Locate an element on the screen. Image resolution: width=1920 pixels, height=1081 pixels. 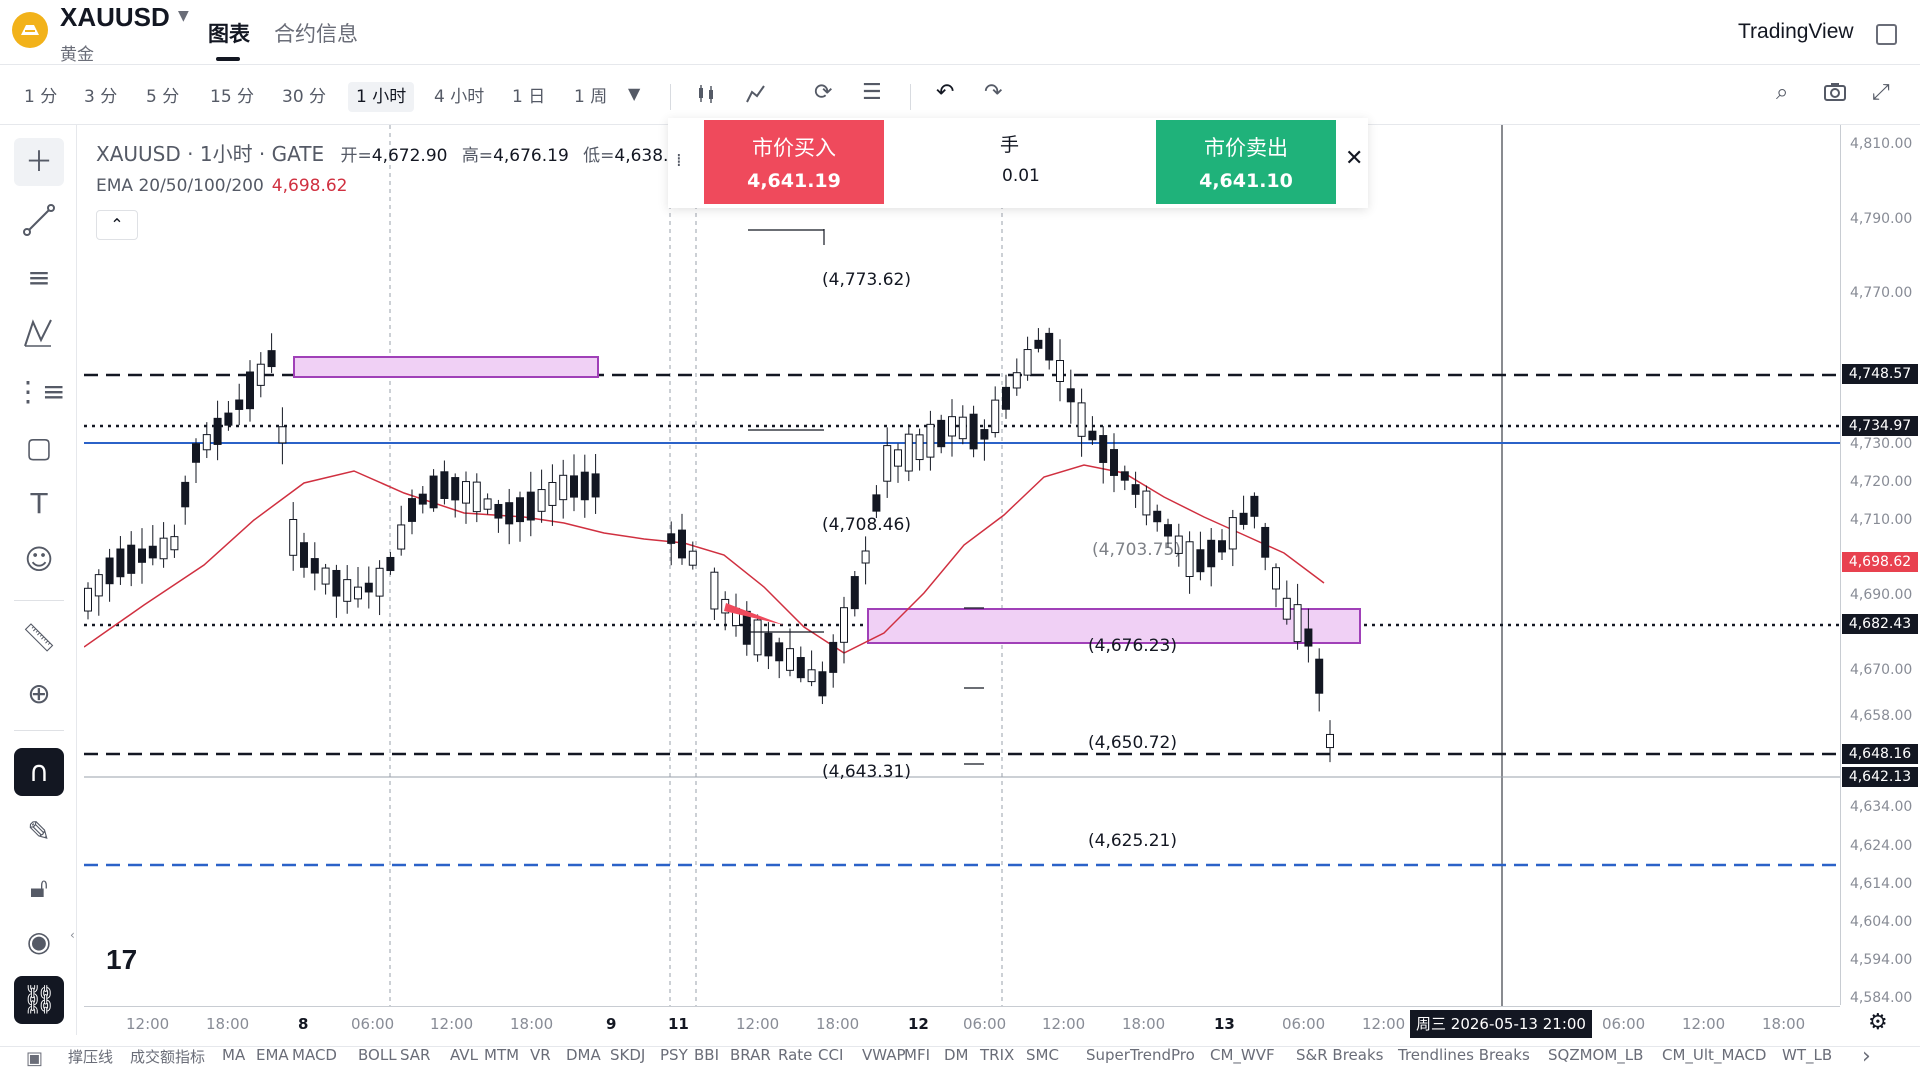
price-tag: 4,682.43 is located at coordinates (1880, 624).